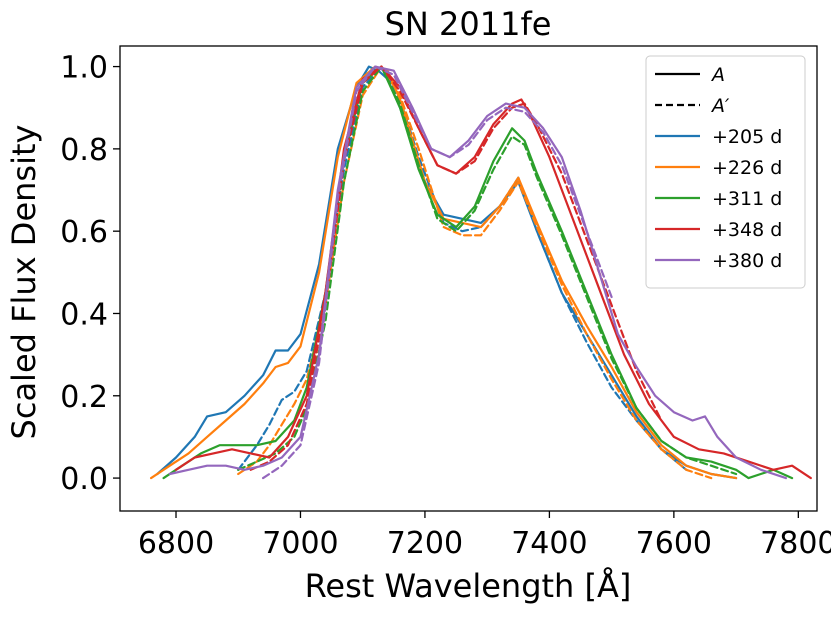  Describe the element at coordinates (747, 168) in the screenshot. I see `legend-label: +226 d` at that location.